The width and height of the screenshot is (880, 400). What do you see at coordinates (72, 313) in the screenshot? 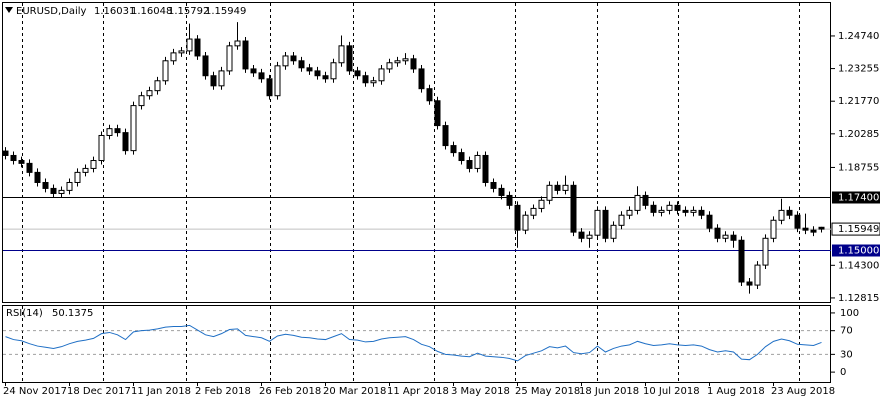
I see `rsi-value: 50.1375` at bounding box center [72, 313].